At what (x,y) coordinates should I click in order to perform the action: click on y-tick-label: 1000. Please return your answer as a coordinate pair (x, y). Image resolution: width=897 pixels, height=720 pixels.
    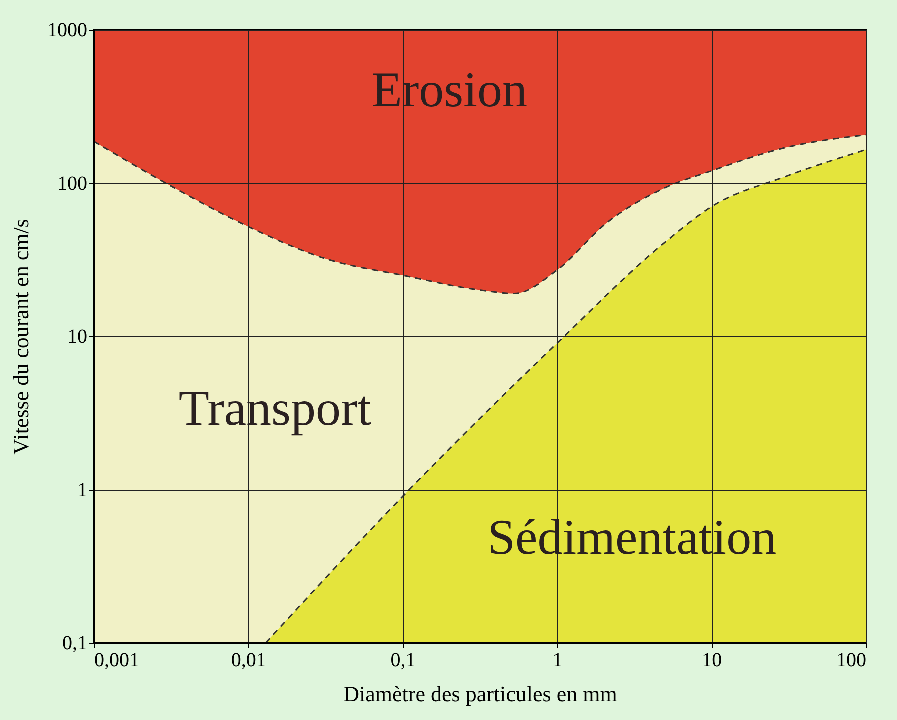
    Looking at the image, I should click on (68, 31).